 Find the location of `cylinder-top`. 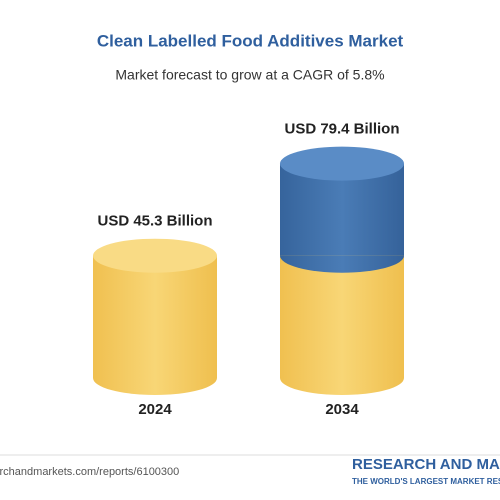

cylinder-top is located at coordinates (155, 255).